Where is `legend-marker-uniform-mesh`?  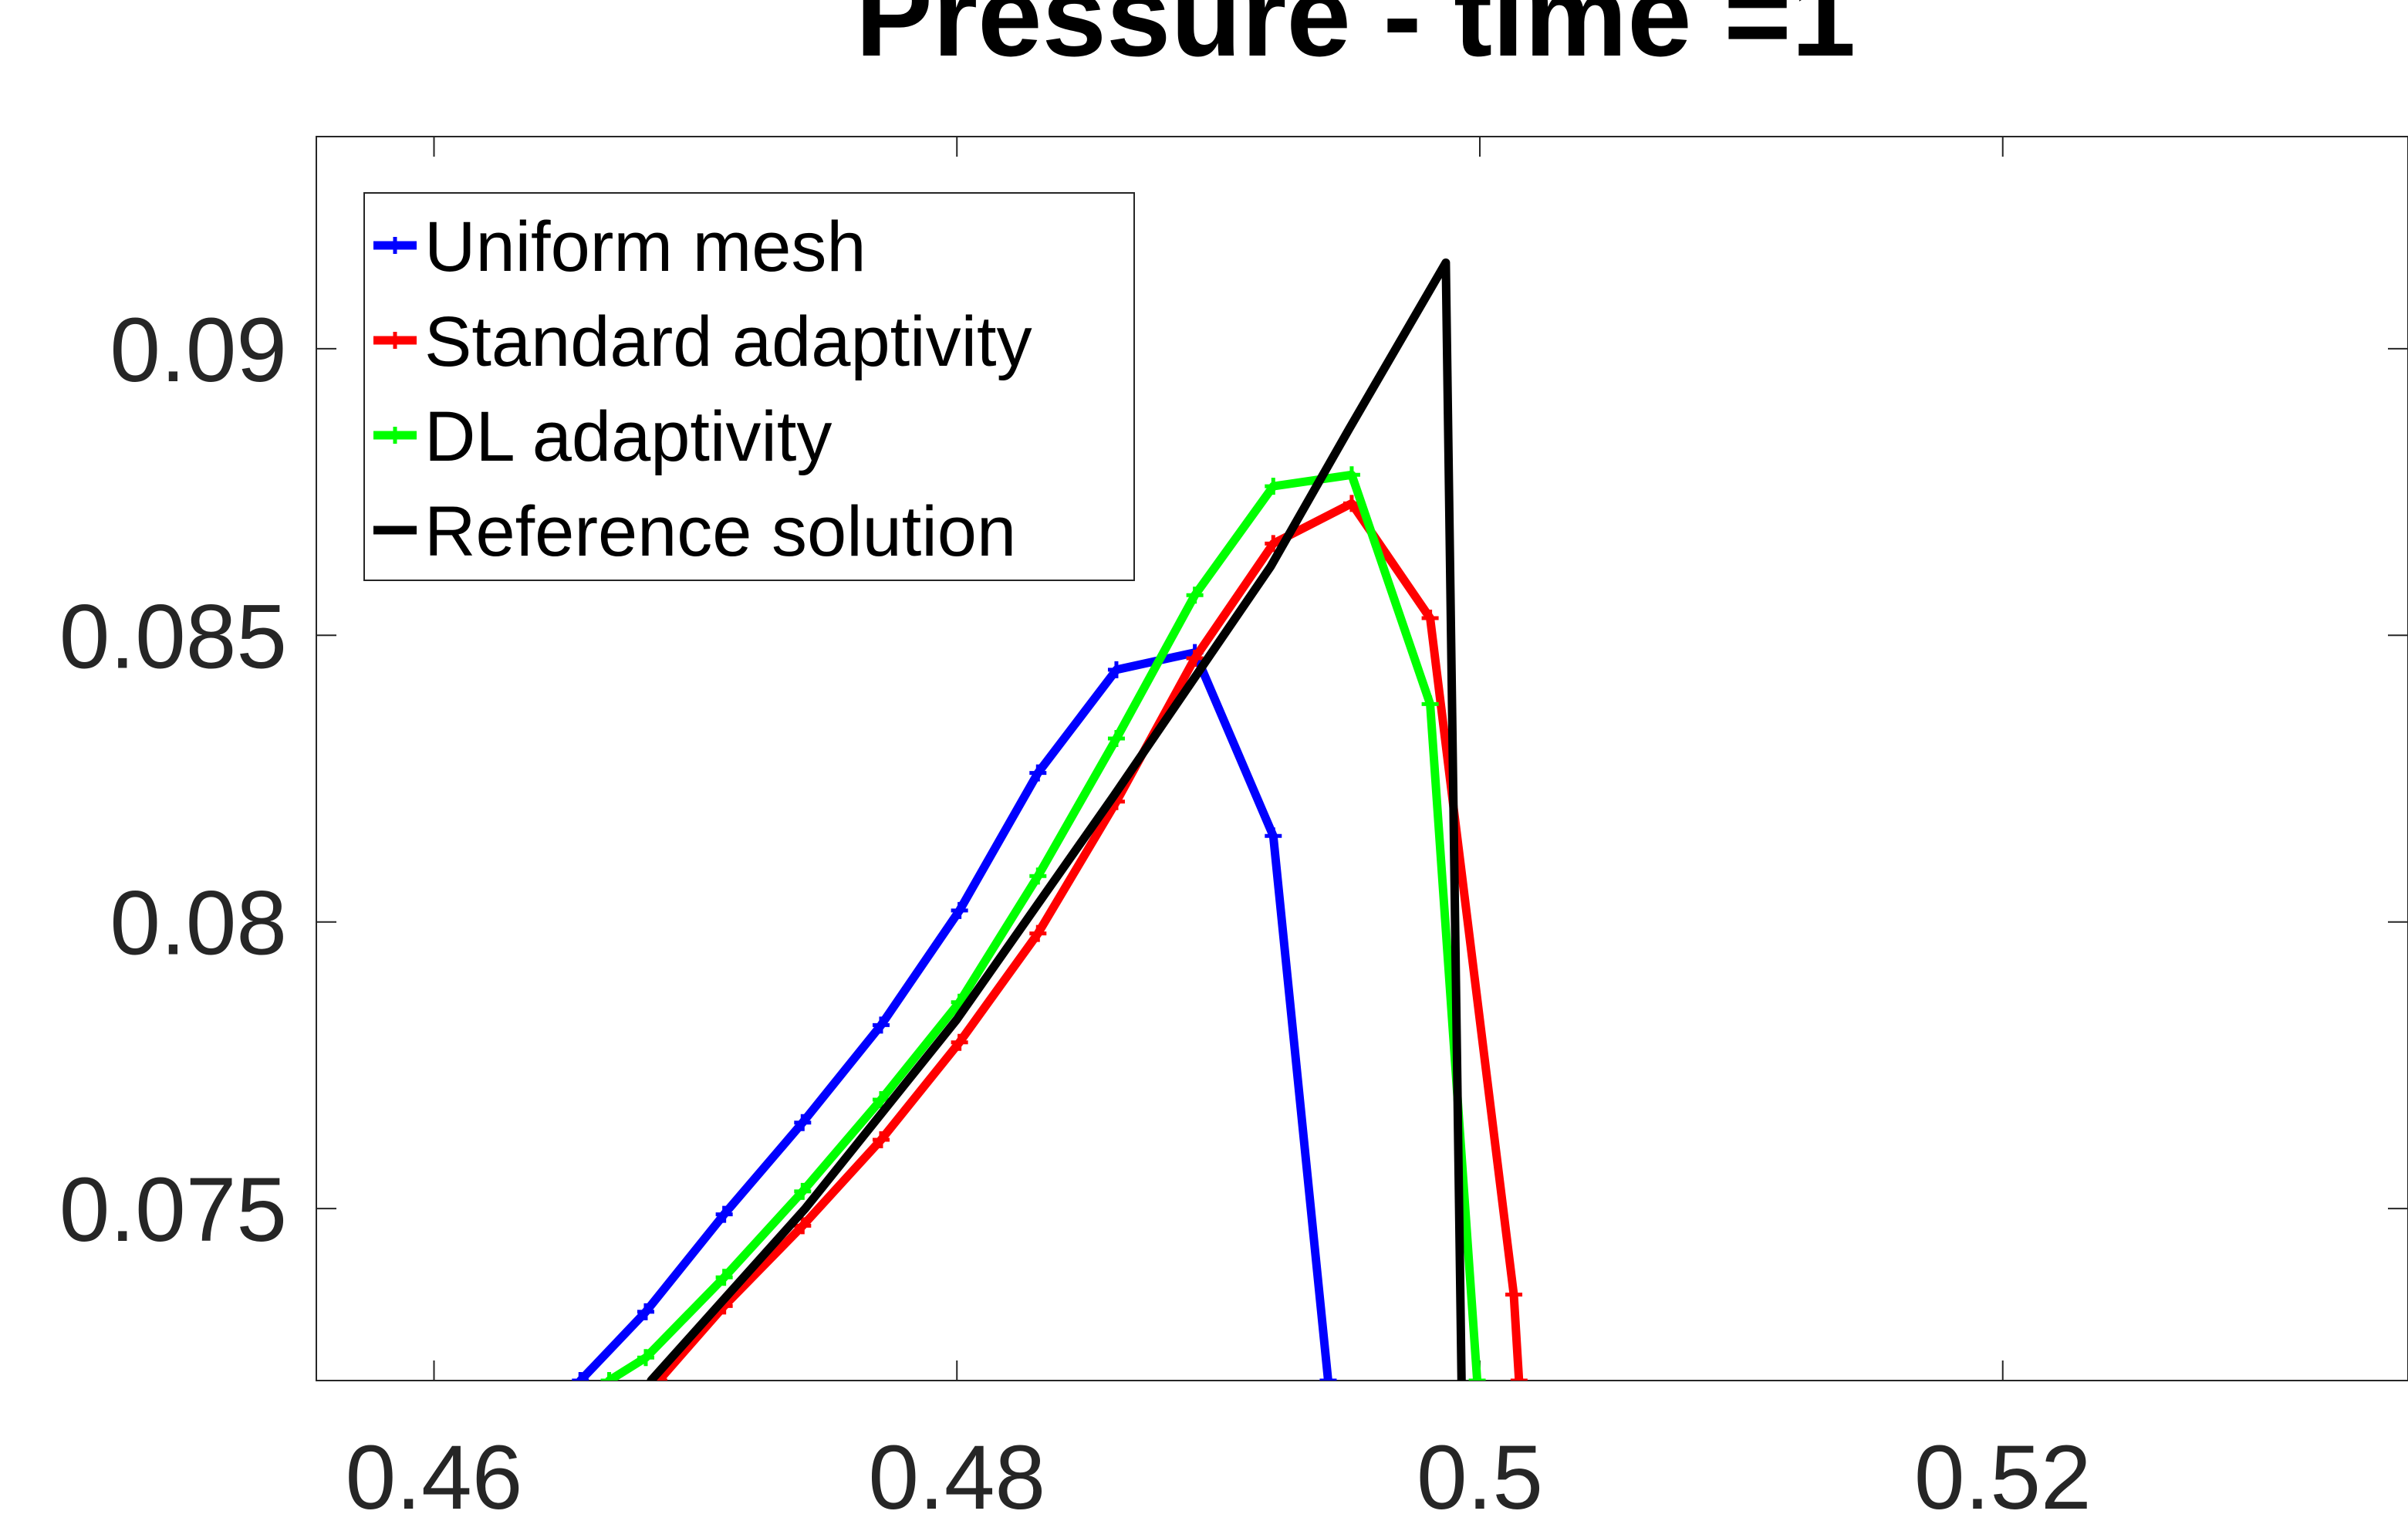 legend-marker-uniform-mesh is located at coordinates (395, 245).